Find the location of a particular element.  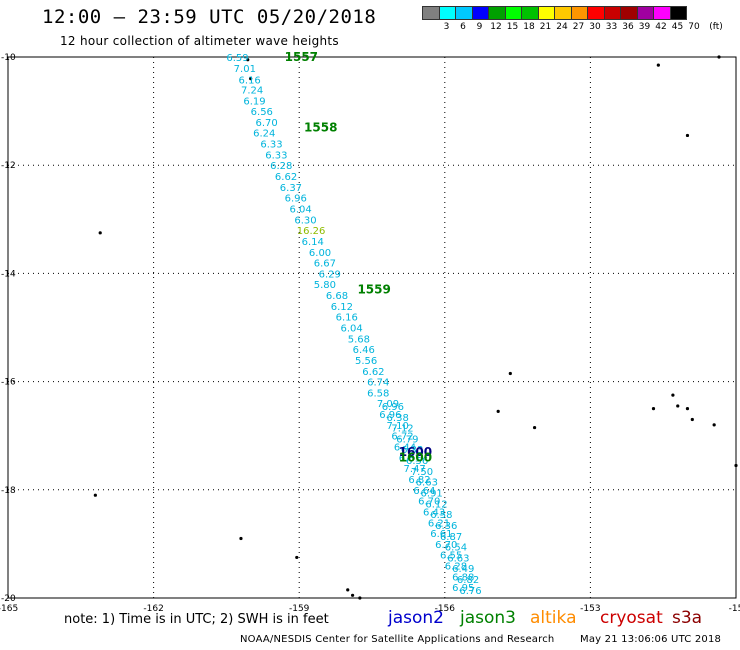

wave-height-label: 6.72 is located at coordinates (402, 437).